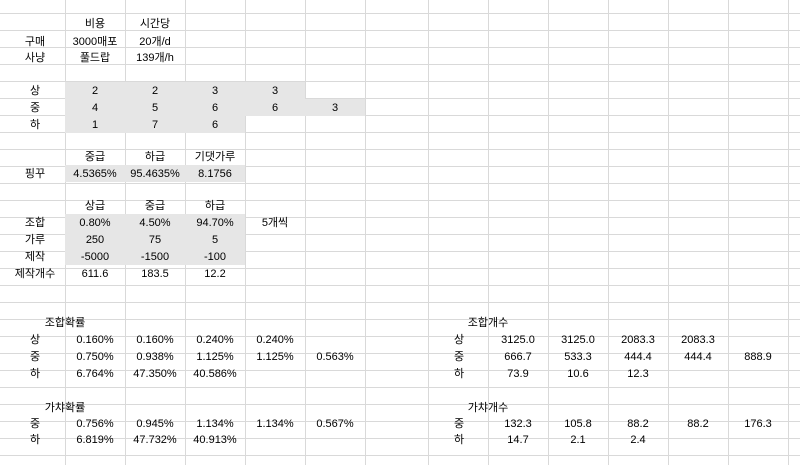  Describe the element at coordinates (459, 340) in the screenshot. I see `combo-count-label: 상` at that location.